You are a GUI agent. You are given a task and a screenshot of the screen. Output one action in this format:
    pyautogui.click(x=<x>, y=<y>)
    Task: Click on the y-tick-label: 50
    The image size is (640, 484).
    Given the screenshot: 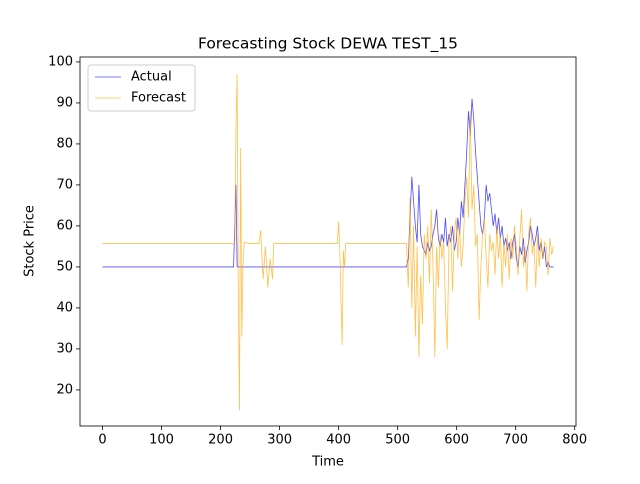 What is the action you would take?
    pyautogui.click(x=64, y=266)
    